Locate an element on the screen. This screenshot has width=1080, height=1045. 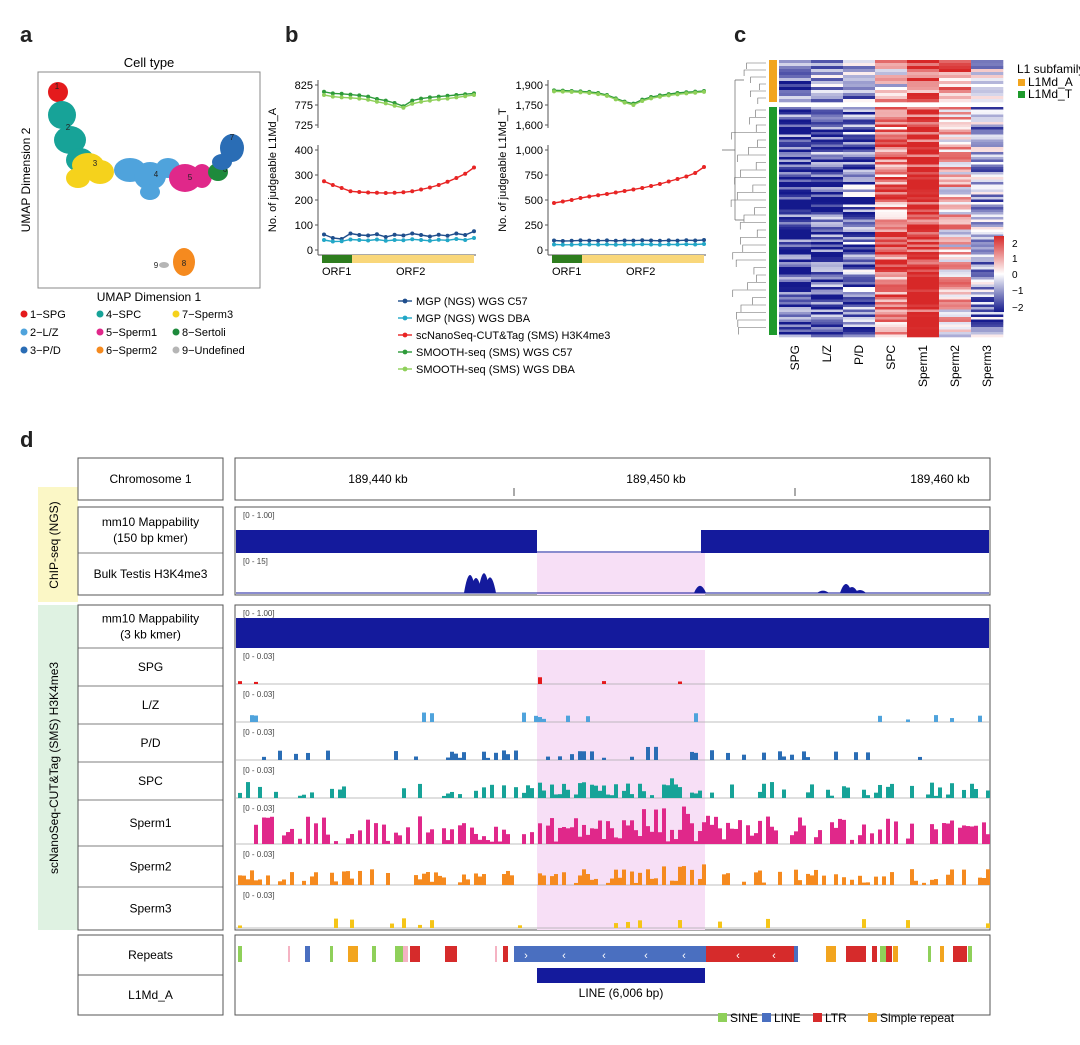
orf2-label: ORF2 is located at coordinates (410, 272).